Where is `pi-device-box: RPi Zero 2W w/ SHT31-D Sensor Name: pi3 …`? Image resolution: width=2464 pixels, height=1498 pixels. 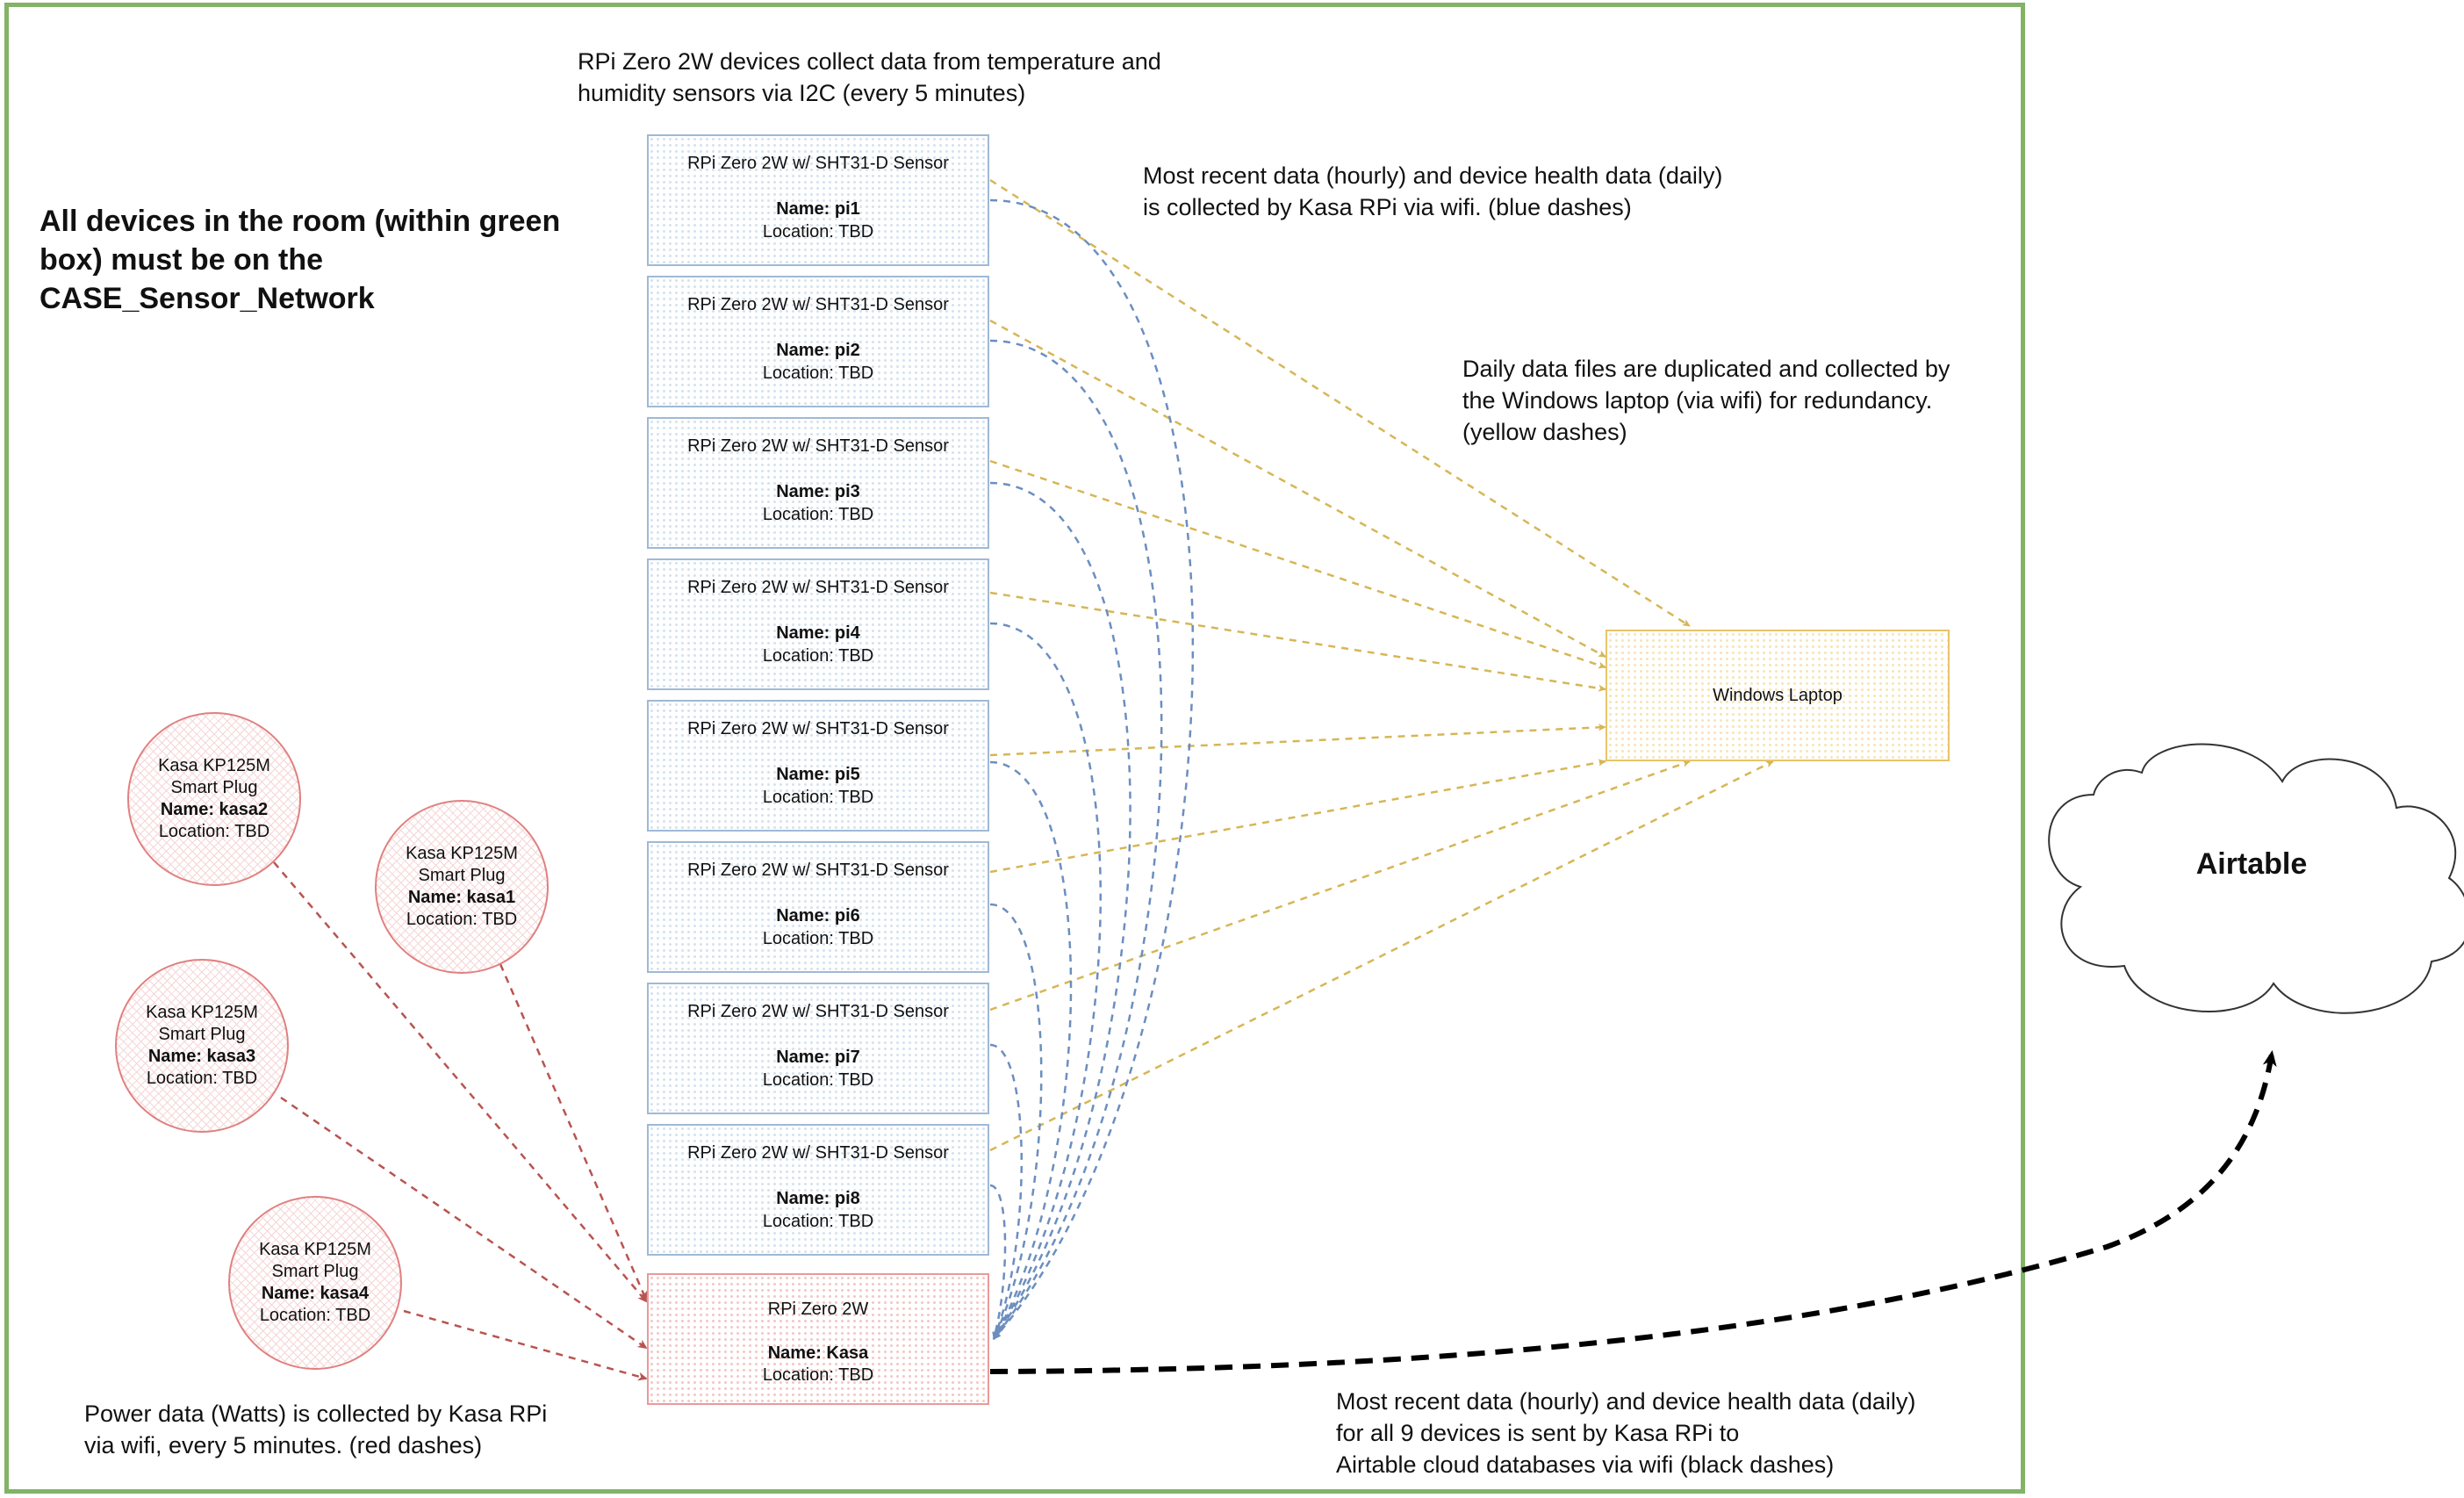
pi-device-box: RPi Zero 2W w/ SHT31-D Sensor Name: pi3 … is located at coordinates (818, 483).